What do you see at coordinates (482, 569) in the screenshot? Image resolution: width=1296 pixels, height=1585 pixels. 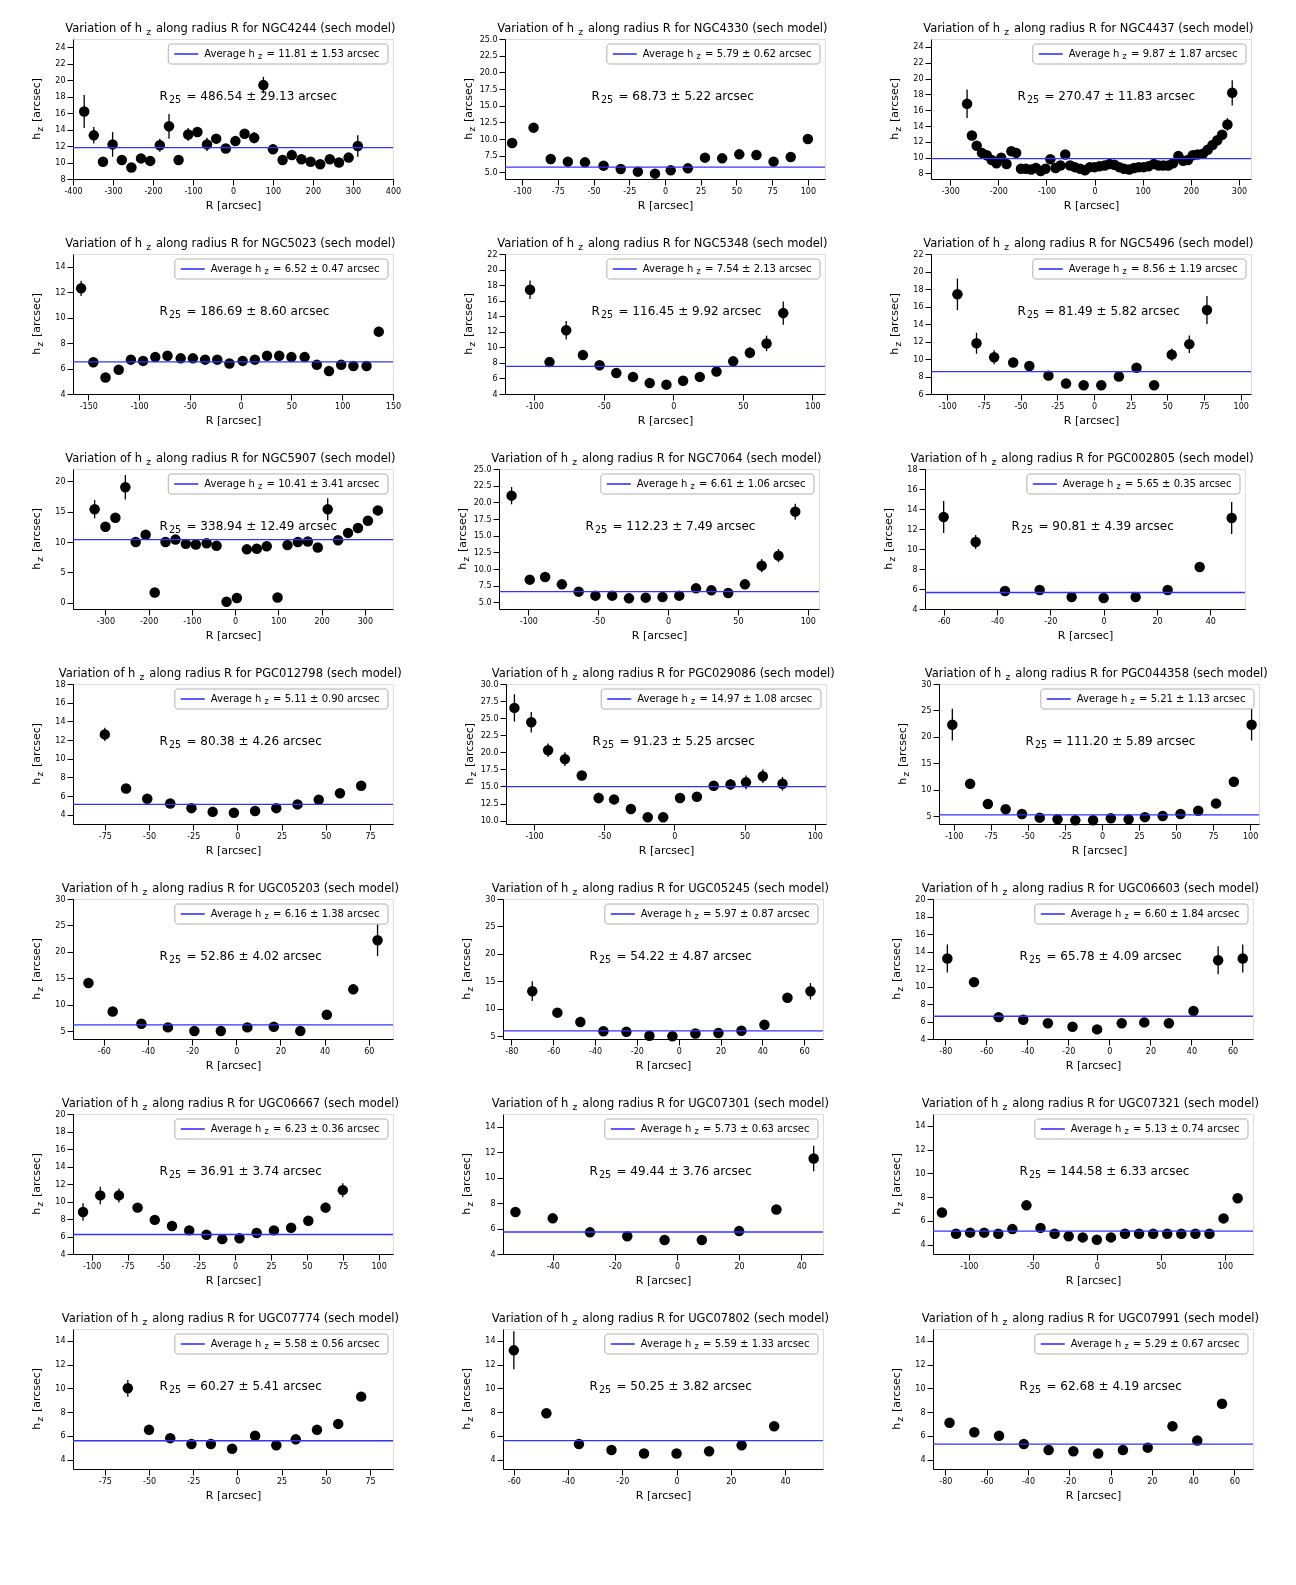 I see `y-tick-label: 10.0` at bounding box center [482, 569].